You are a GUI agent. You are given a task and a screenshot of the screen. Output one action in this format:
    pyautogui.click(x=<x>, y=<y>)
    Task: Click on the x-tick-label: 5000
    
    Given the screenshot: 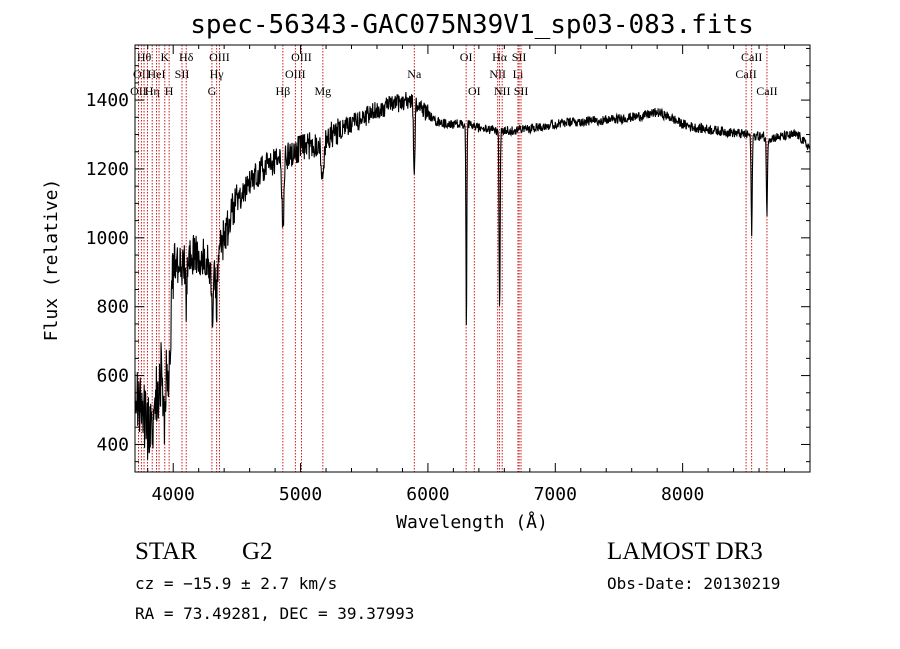 What is the action you would take?
    pyautogui.click(x=300, y=494)
    